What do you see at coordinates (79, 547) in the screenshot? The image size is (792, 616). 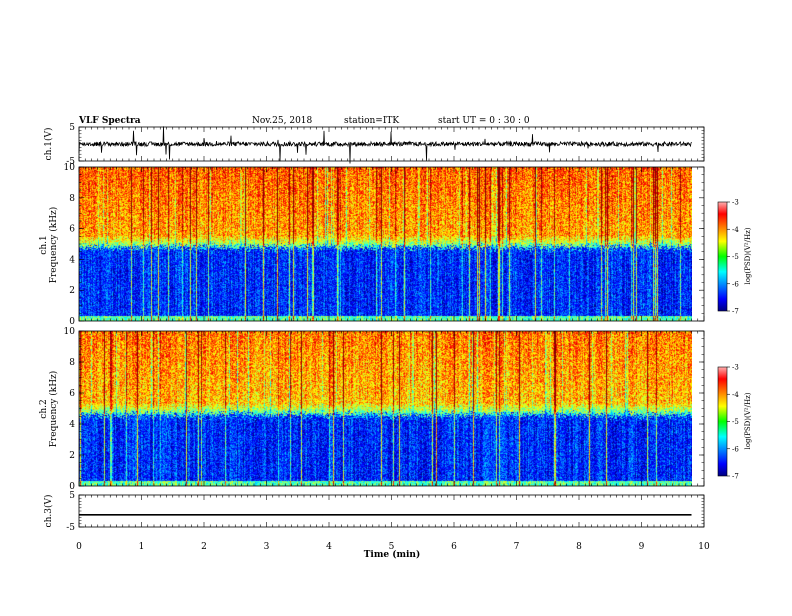 I see `xtick-label-0: 0` at bounding box center [79, 547].